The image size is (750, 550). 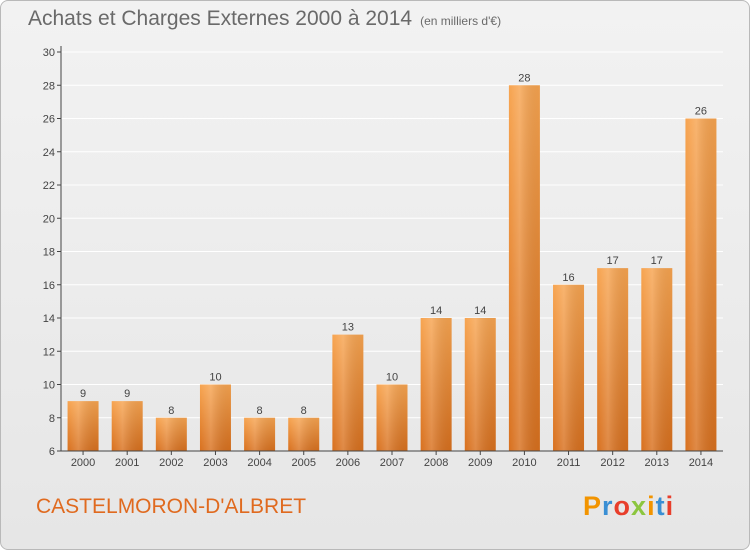 What do you see at coordinates (52, 452) in the screenshot?
I see `y-tick-label: 6` at bounding box center [52, 452].